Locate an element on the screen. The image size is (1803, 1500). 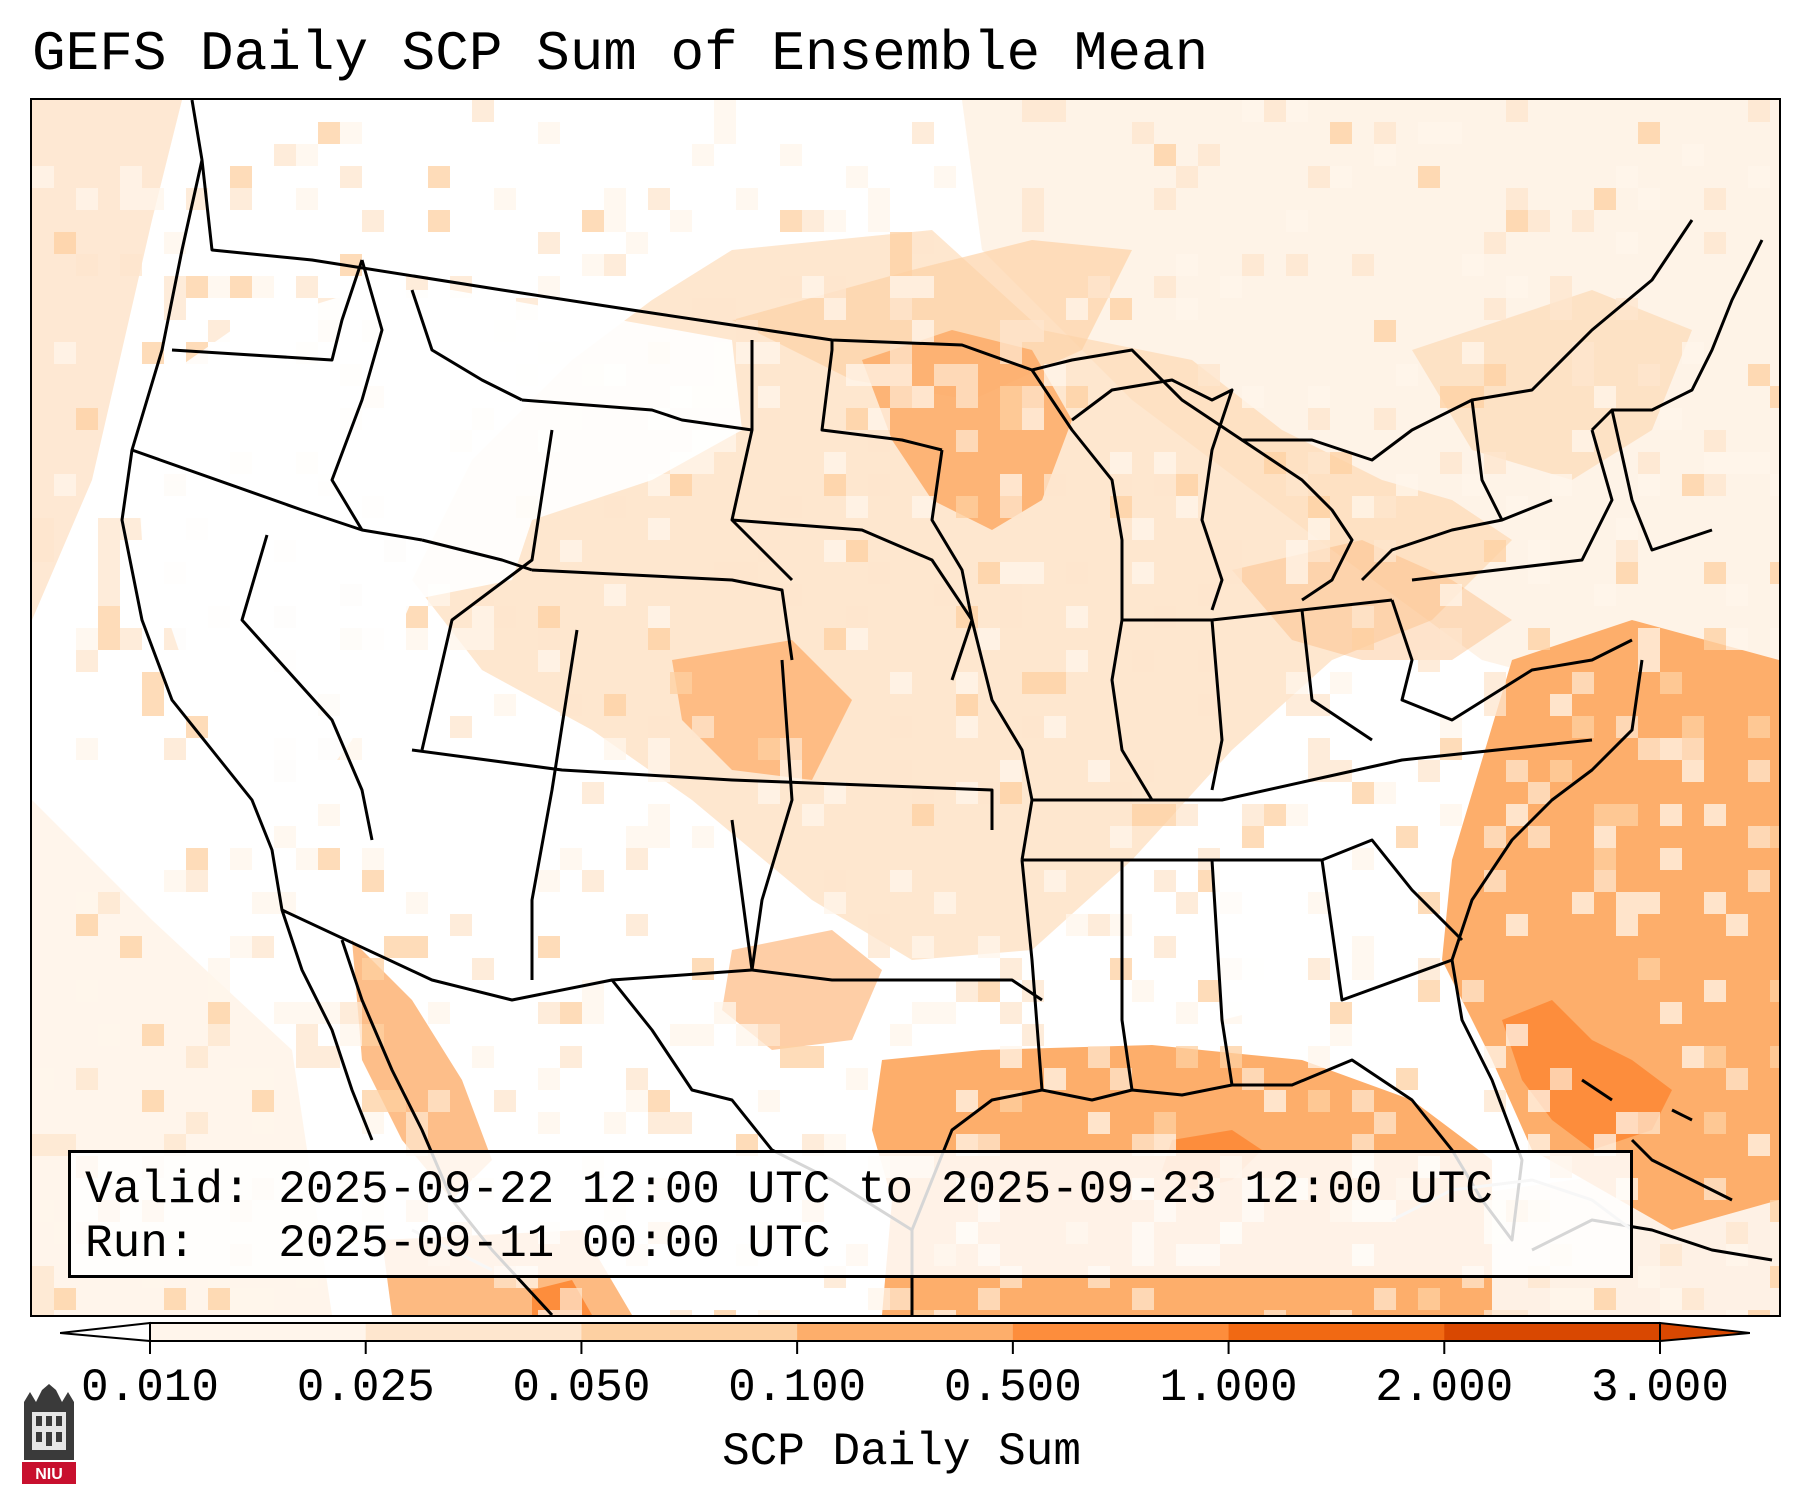
colorbar-extend-high is located at coordinates (1704, 1332).